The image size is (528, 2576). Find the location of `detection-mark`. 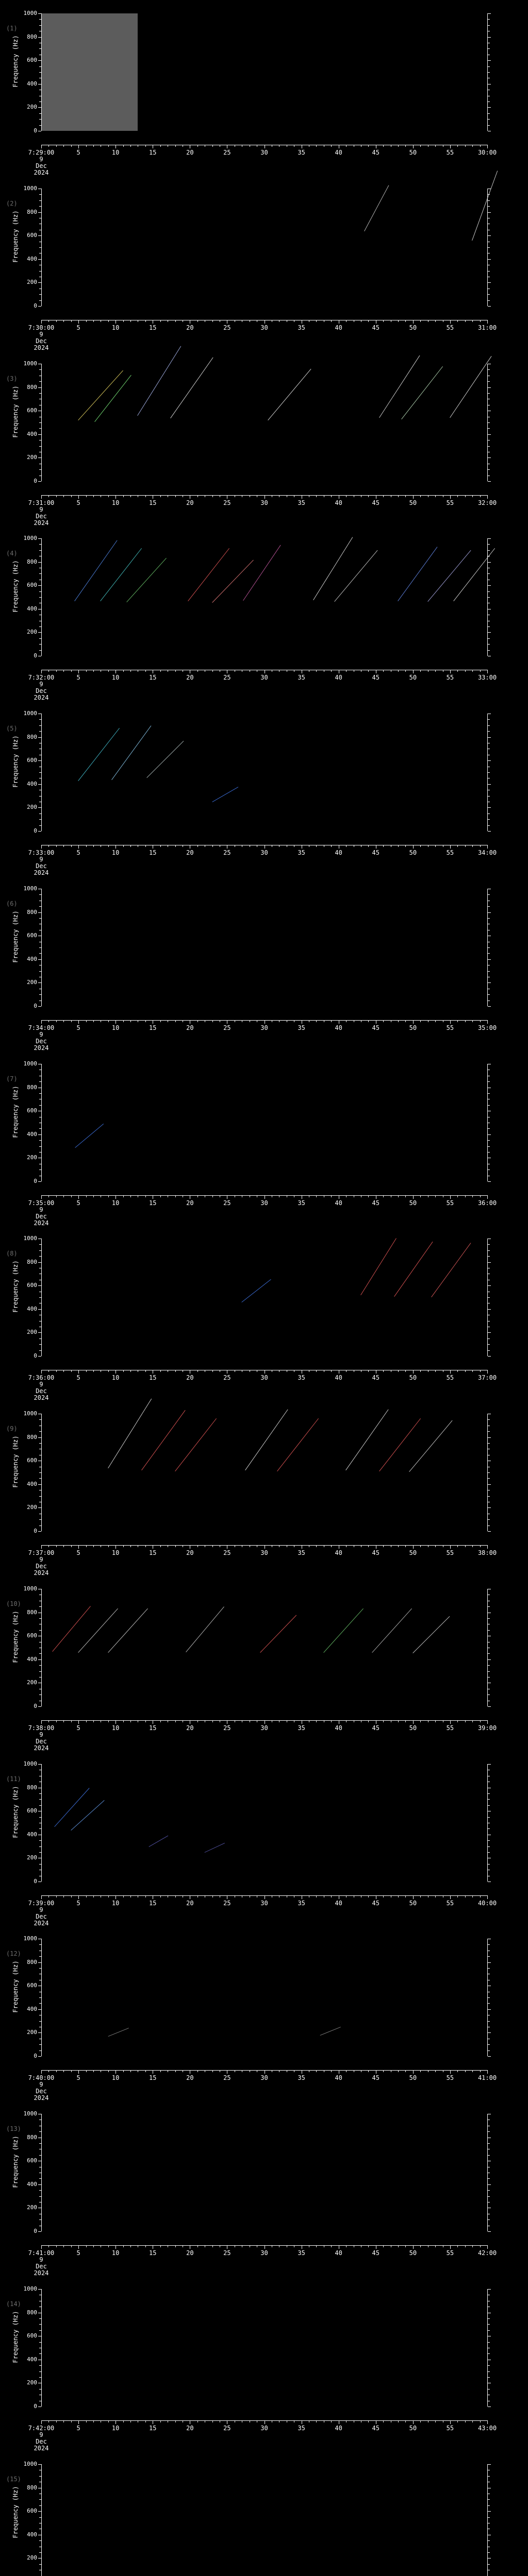

detection-mark is located at coordinates (367, 1440).